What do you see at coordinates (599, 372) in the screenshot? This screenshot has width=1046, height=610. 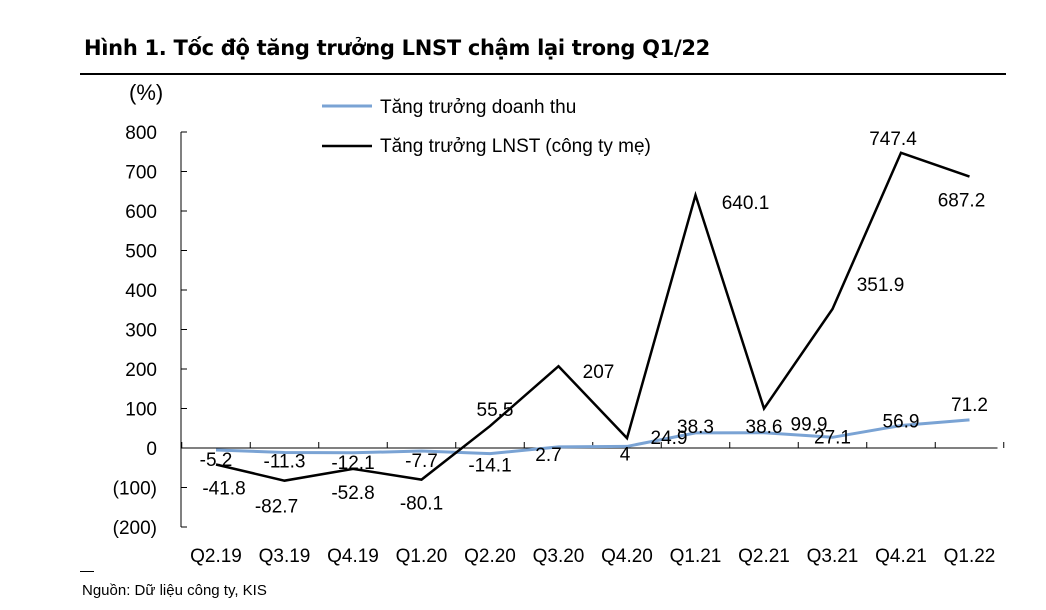 I see `data-label-profit: 207` at bounding box center [599, 372].